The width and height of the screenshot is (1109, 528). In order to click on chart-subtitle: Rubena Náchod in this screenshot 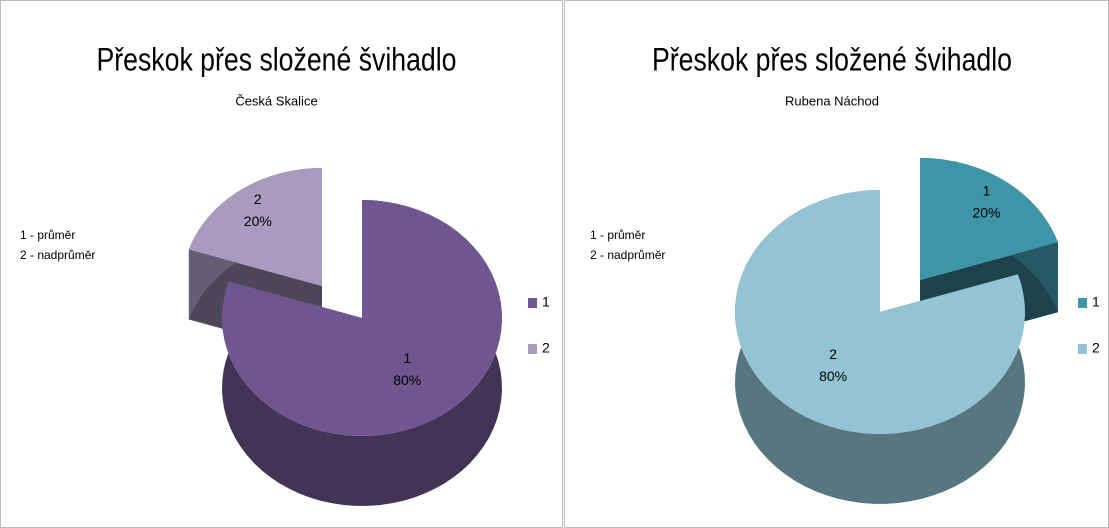, I will do `click(832, 100)`.